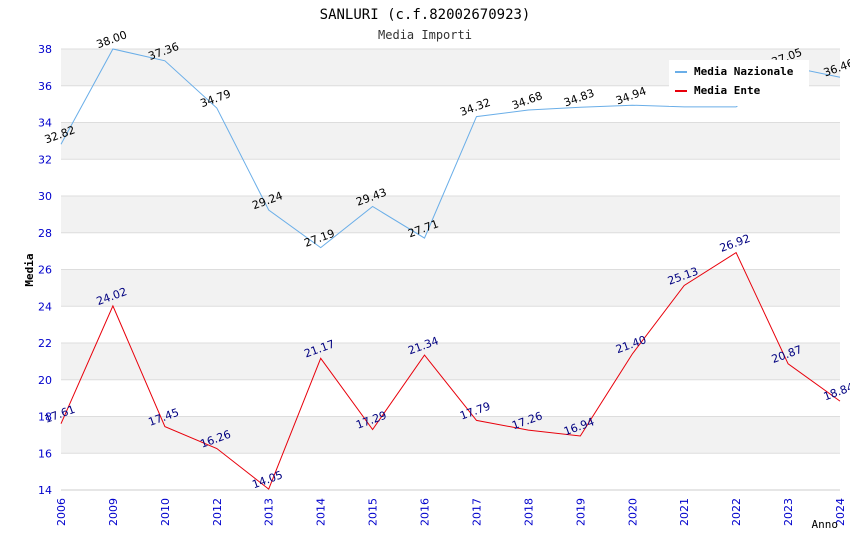 Image resolution: width=850 pixels, height=550 pixels. I want to click on x-tick-label: 2012, so click(217, 512).